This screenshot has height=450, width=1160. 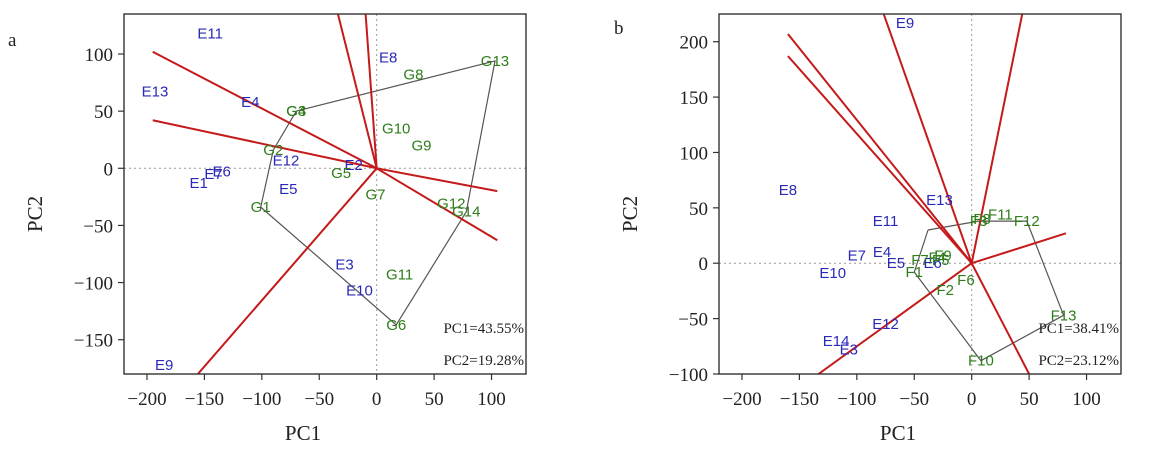 What do you see at coordinates (619, 28) in the screenshot?
I see `panel-letter: b` at bounding box center [619, 28].